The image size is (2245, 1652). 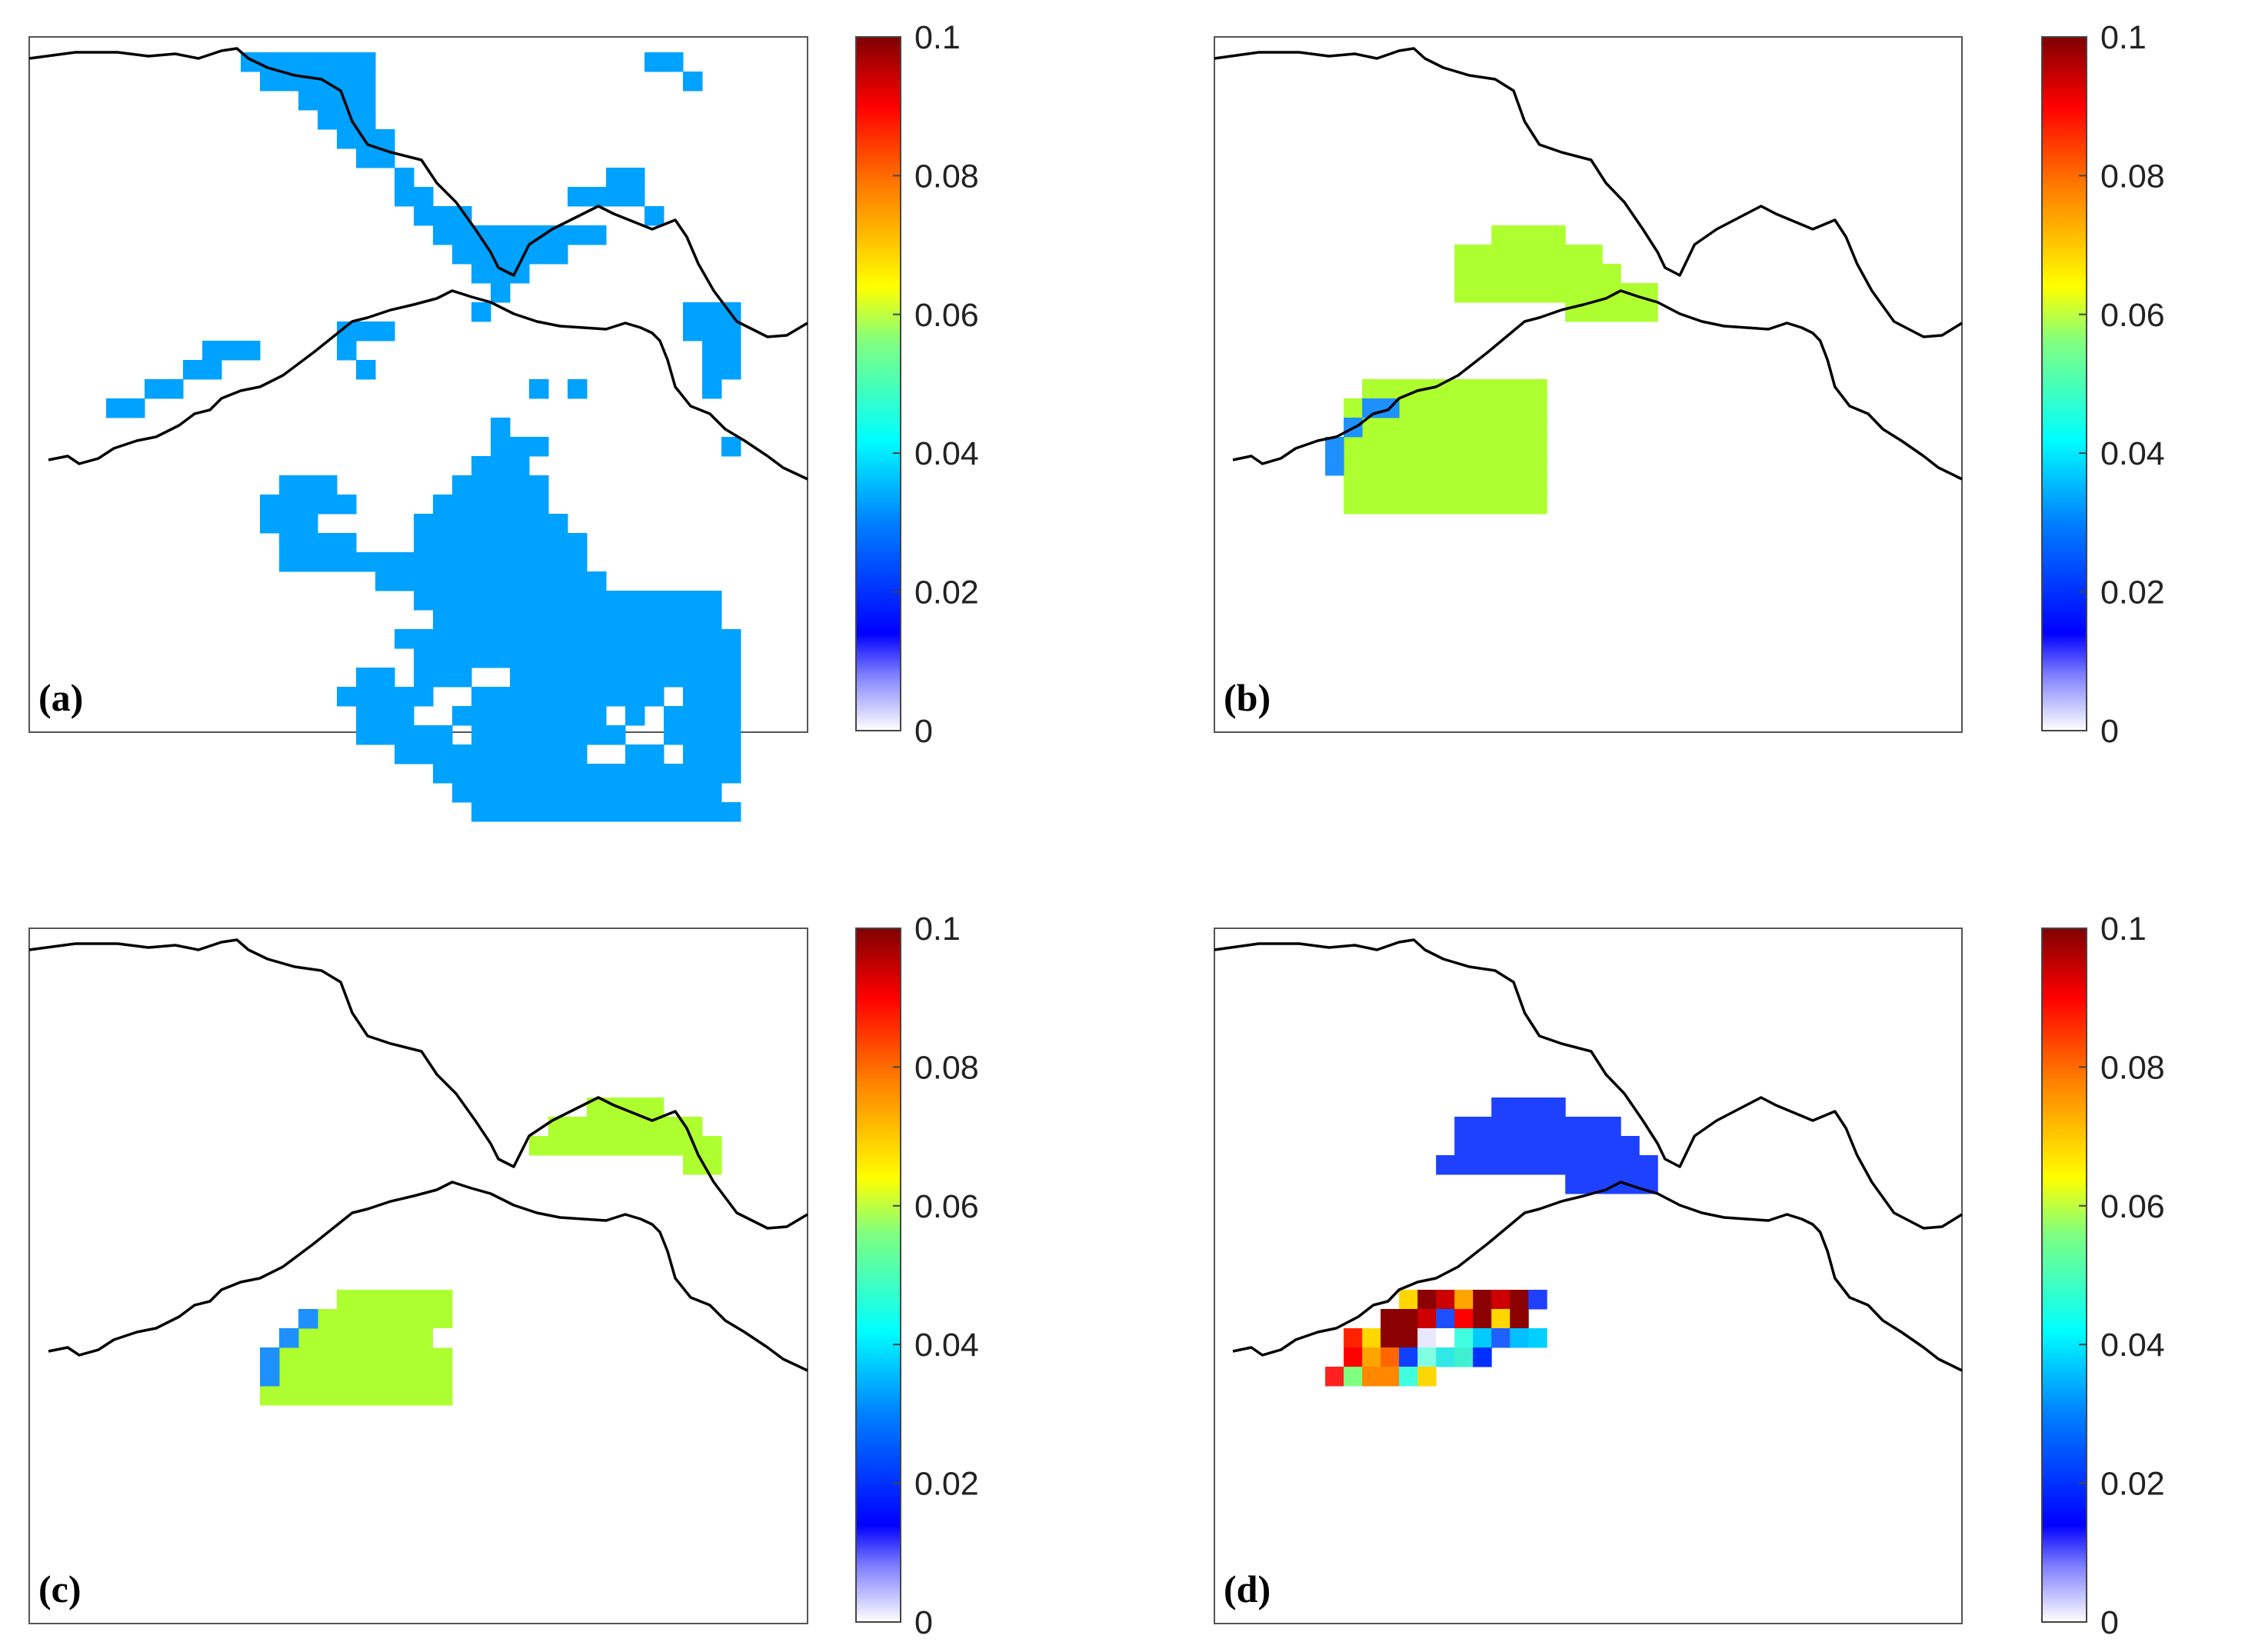 I want to click on panel-label: (d), so click(x=1247, y=1588).